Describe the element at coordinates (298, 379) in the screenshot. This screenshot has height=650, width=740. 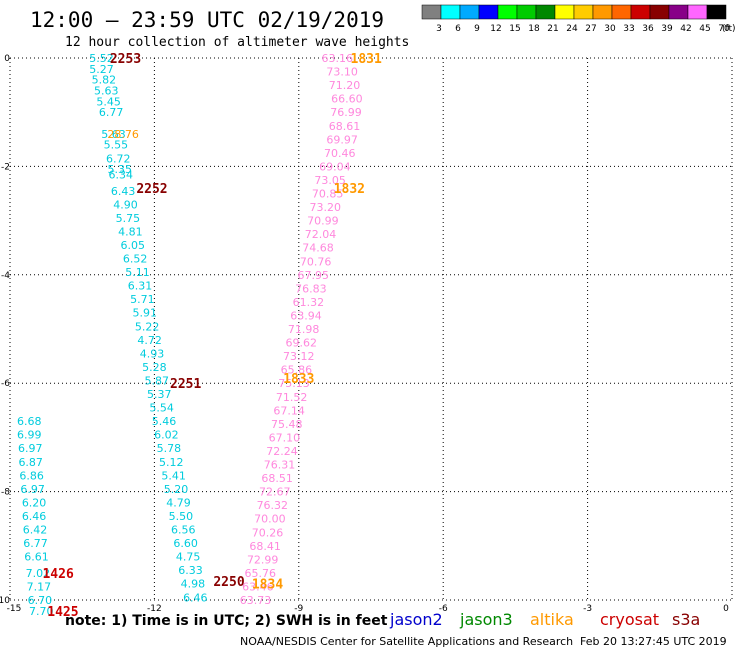
I see `pass-number: 1833` at that location.